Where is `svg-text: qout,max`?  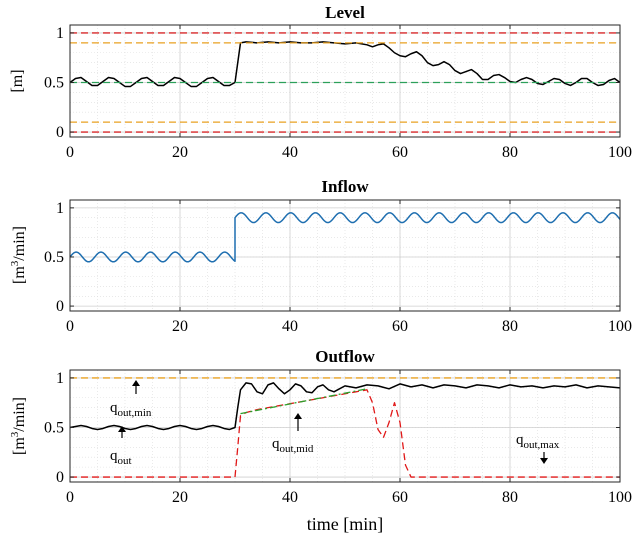
svg-text: qout,max is located at coordinates (538, 441).